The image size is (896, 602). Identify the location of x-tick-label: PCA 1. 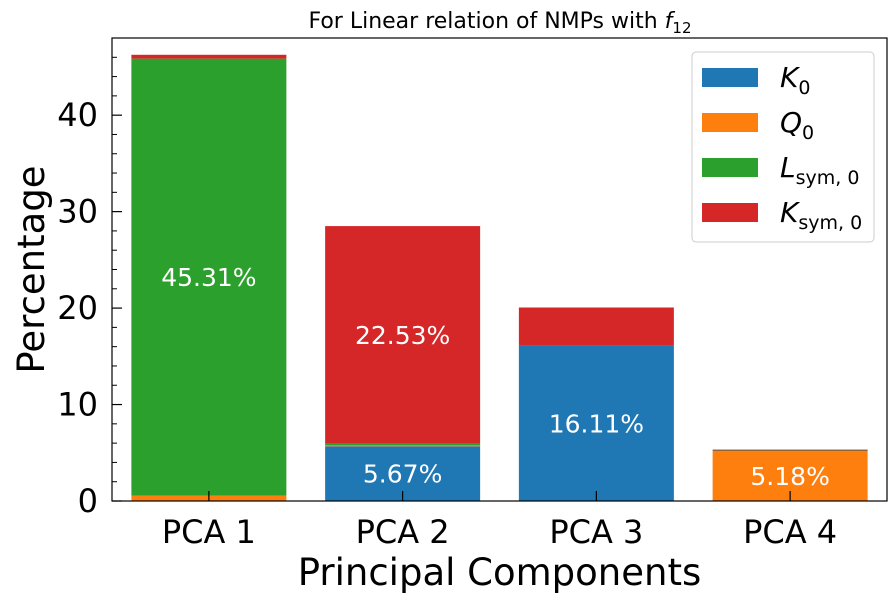
(209, 532).